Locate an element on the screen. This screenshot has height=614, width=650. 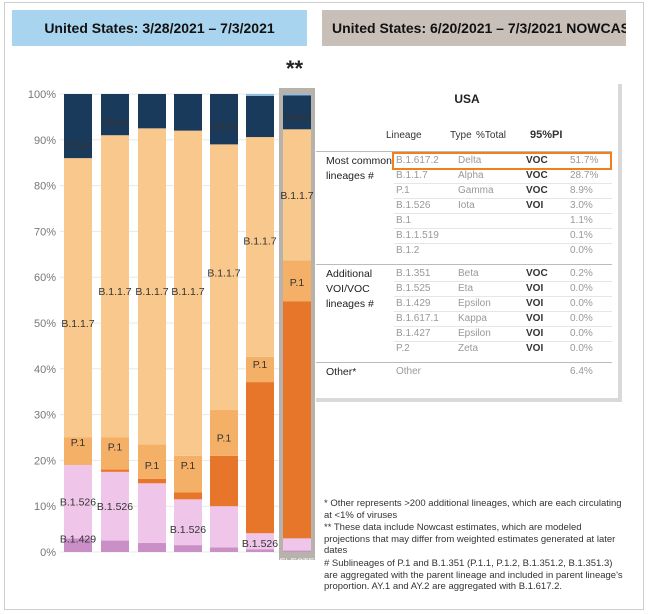
selected-category-label: ELECTE is located at coordinates (296, 558).